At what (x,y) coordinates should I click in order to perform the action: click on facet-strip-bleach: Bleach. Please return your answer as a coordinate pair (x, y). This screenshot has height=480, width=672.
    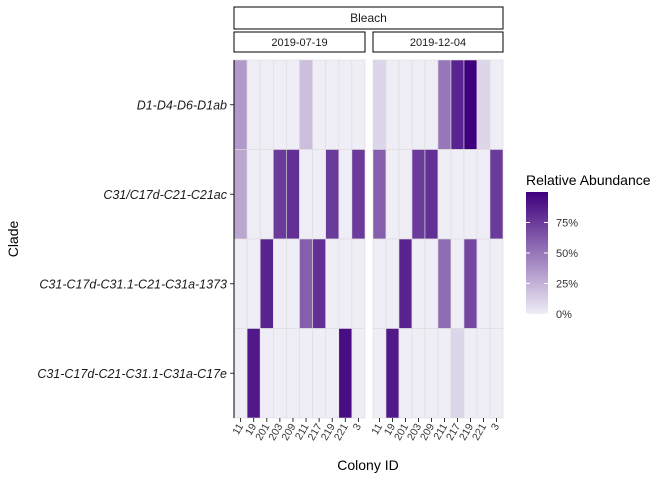
    Looking at the image, I should click on (368, 18).